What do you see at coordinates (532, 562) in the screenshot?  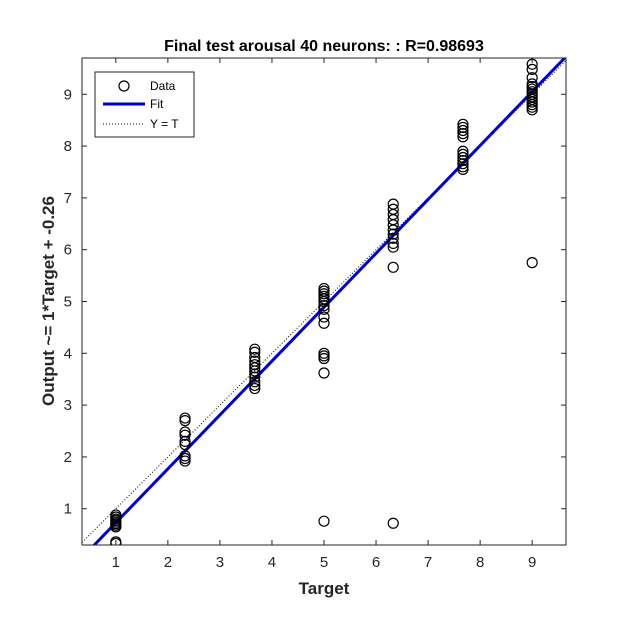 I see `x-tick-label: 9` at bounding box center [532, 562].